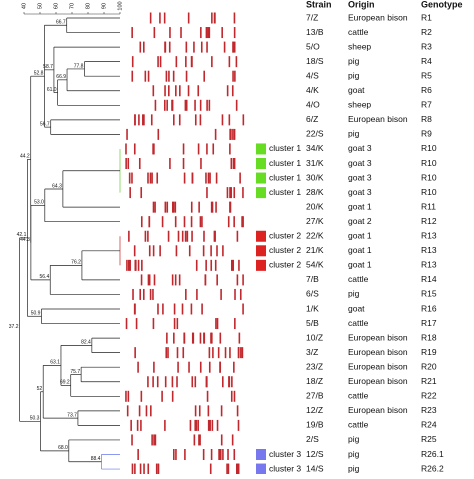 The width and height of the screenshot is (474, 479). I want to click on strain: 20/K, so click(315, 206).